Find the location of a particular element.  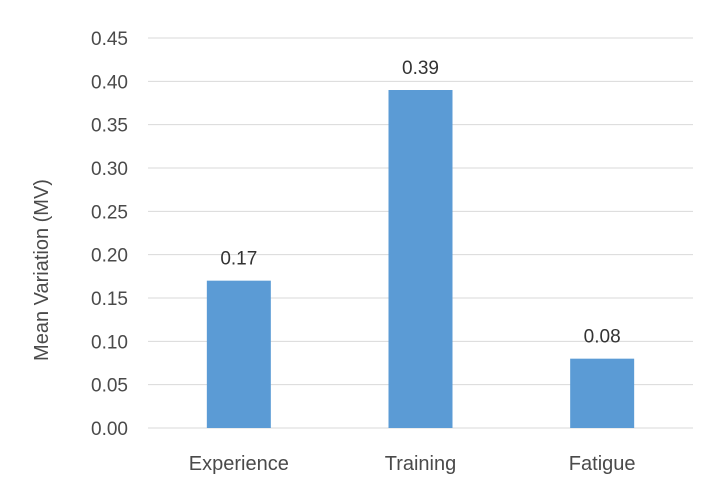

y-tick-label: 0.10 is located at coordinates (109, 342).